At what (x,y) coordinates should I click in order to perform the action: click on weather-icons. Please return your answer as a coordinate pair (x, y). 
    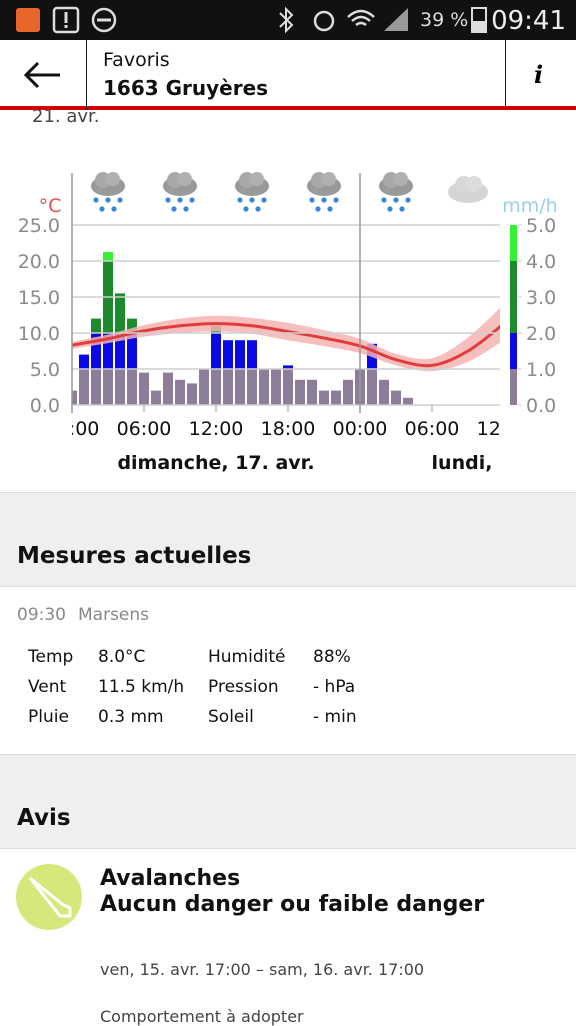
    Looking at the image, I should click on (289, 192).